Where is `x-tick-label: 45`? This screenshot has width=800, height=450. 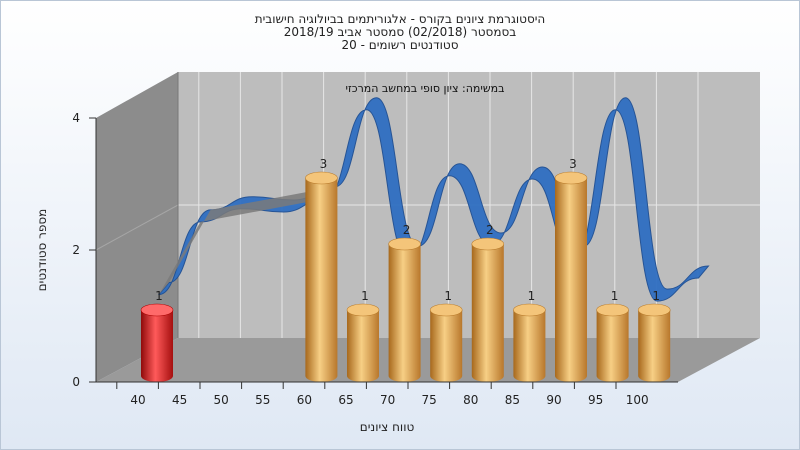 x-tick-label: 45 is located at coordinates (179, 400).